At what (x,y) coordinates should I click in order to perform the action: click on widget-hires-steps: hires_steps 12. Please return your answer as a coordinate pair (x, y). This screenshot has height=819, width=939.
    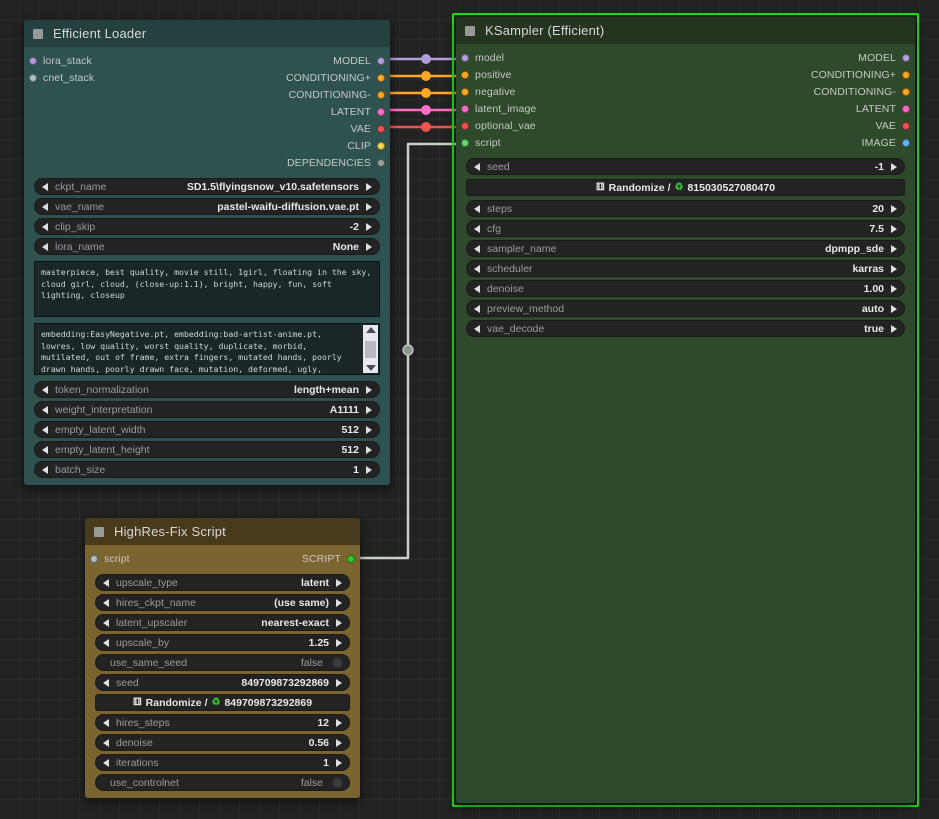
    Looking at the image, I should click on (222, 722).